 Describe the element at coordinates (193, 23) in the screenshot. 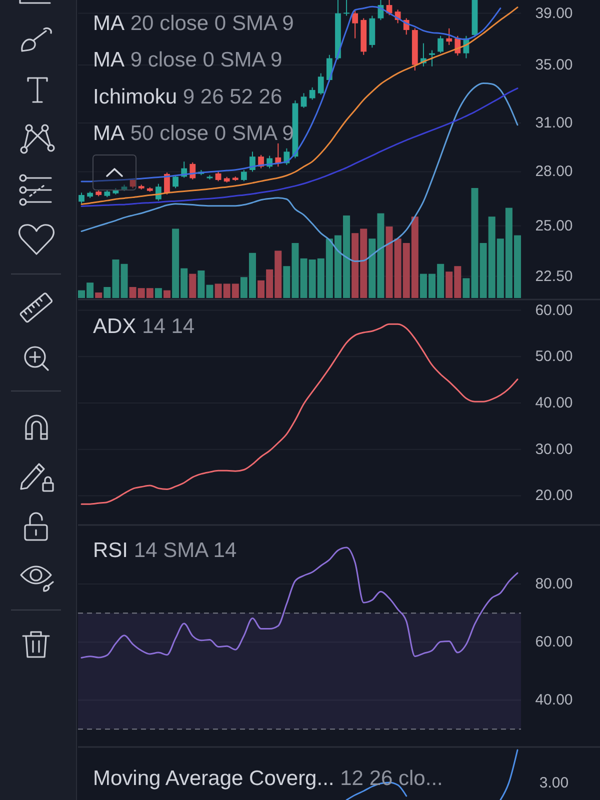

I see `annotation: MA 20 close 0 SMA 9` at that location.